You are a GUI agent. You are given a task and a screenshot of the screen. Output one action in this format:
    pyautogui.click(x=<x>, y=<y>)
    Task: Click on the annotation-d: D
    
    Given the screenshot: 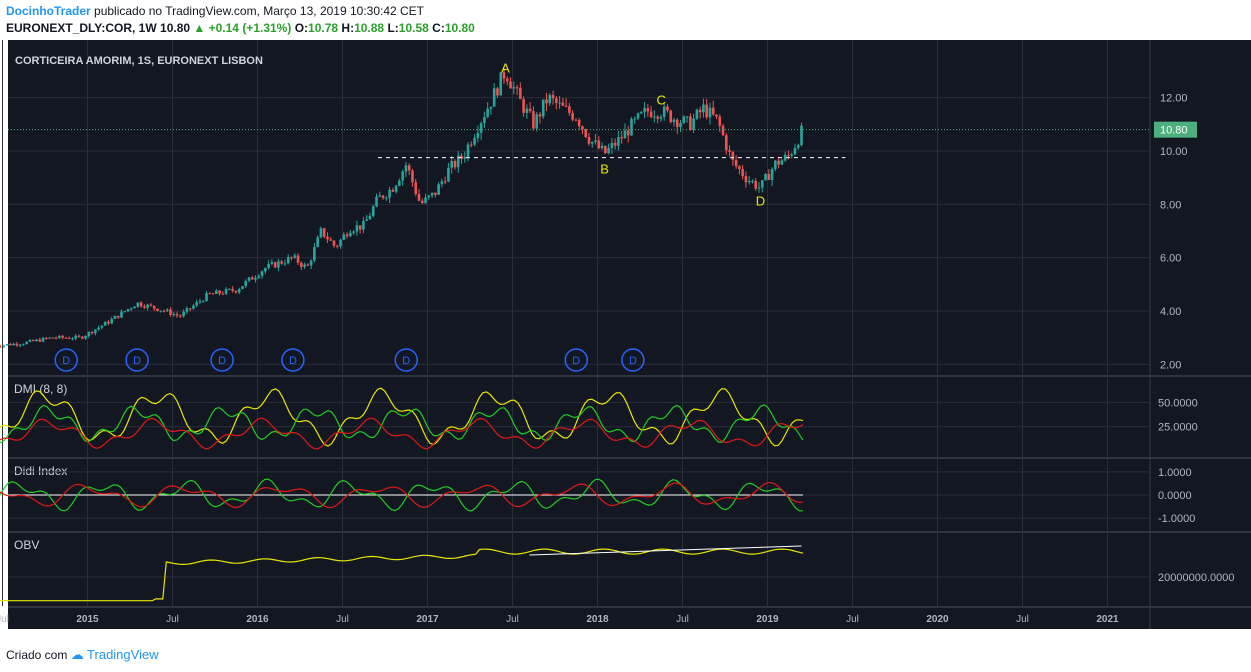 What is the action you would take?
    pyautogui.click(x=760, y=201)
    